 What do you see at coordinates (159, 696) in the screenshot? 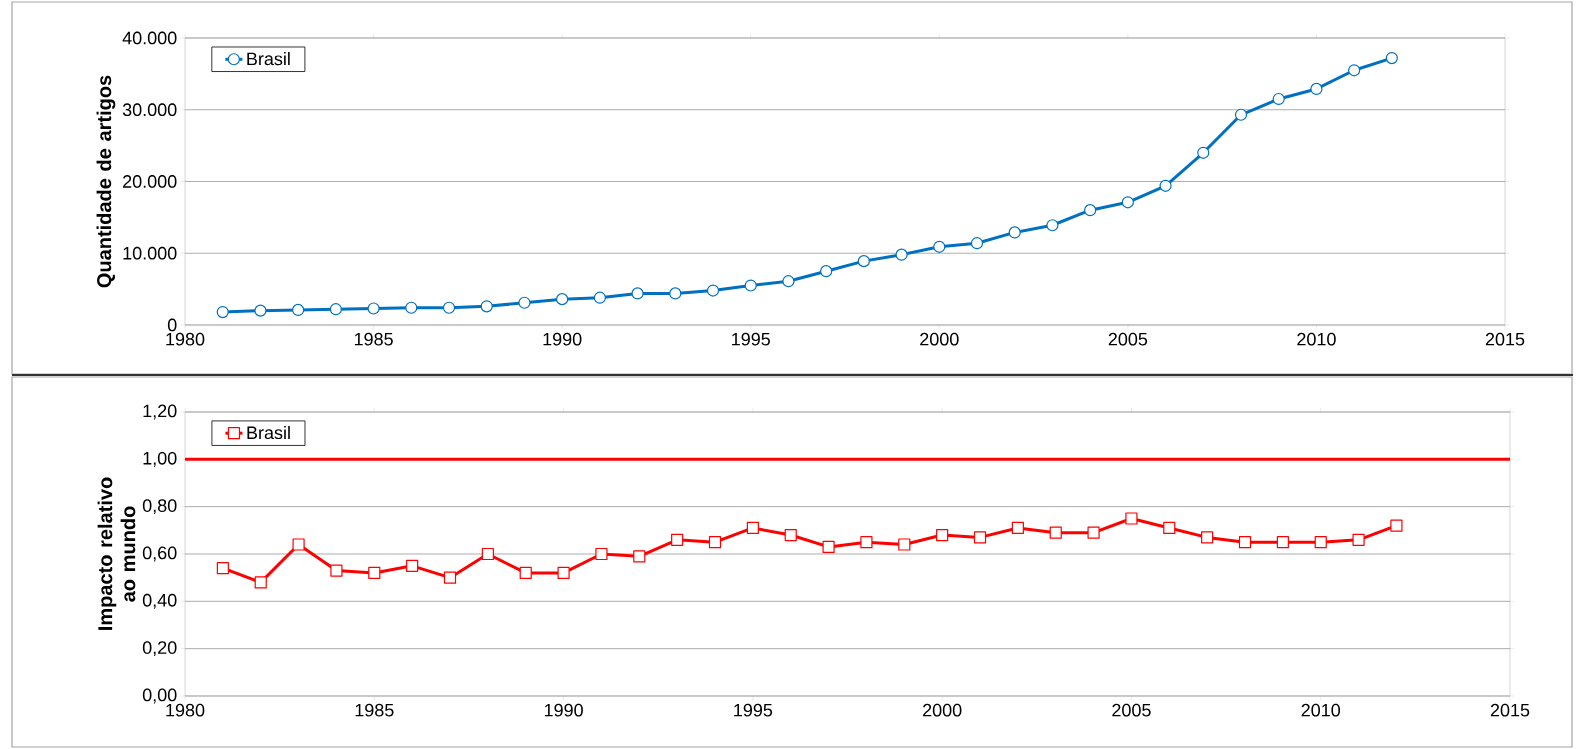
I see `y-tick-label: 0,00` at bounding box center [159, 696].